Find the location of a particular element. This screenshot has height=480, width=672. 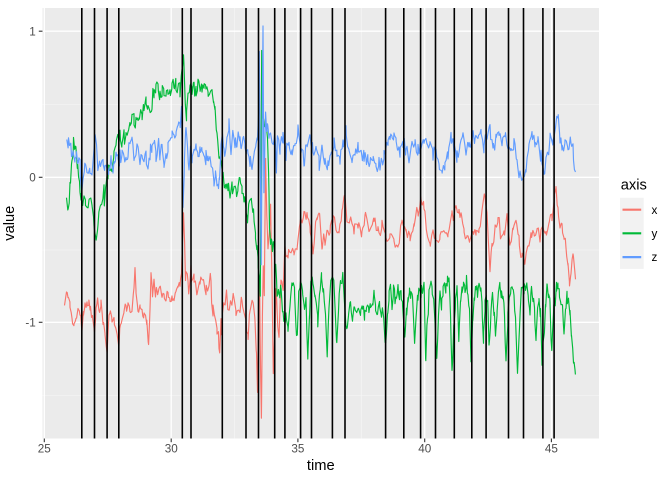

svg-text: x is located at coordinates (655, 210).